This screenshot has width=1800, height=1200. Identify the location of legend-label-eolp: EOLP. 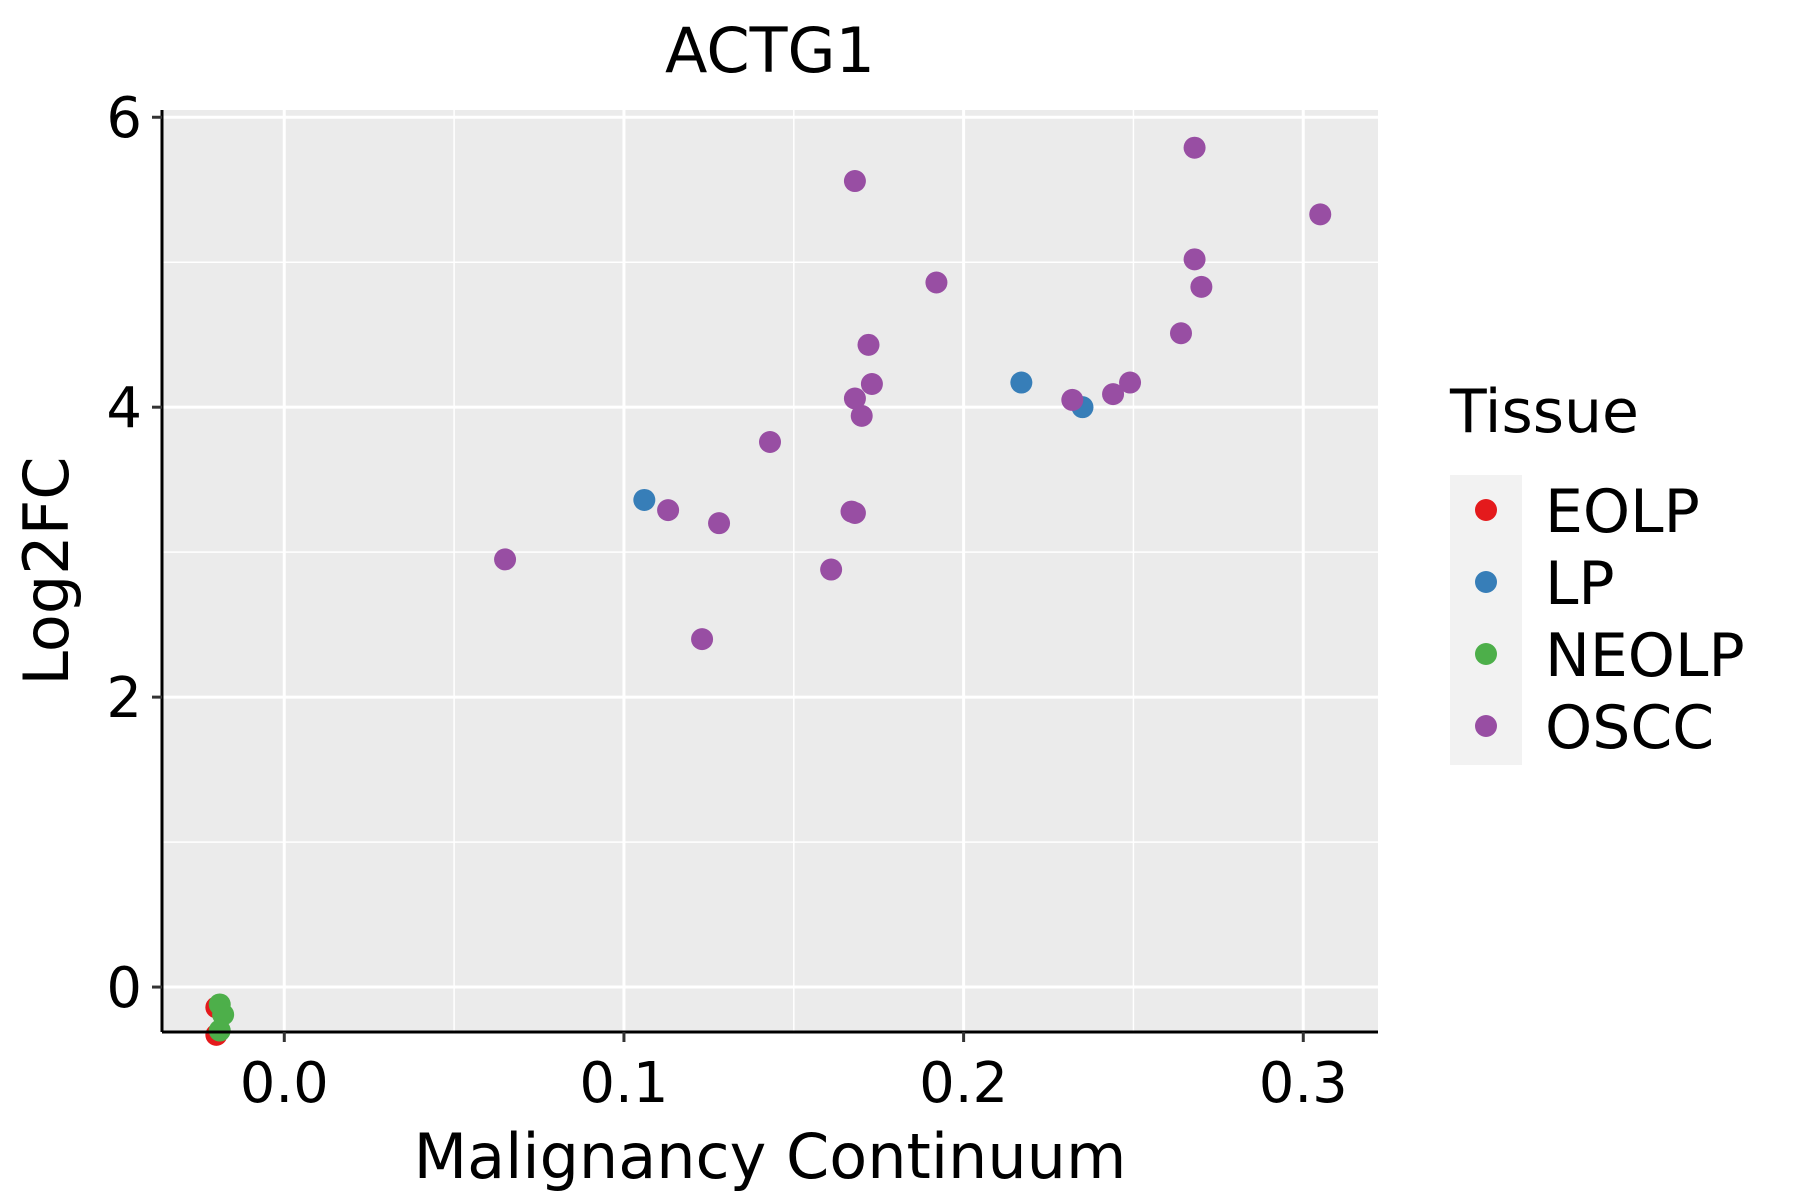
(1622, 512).